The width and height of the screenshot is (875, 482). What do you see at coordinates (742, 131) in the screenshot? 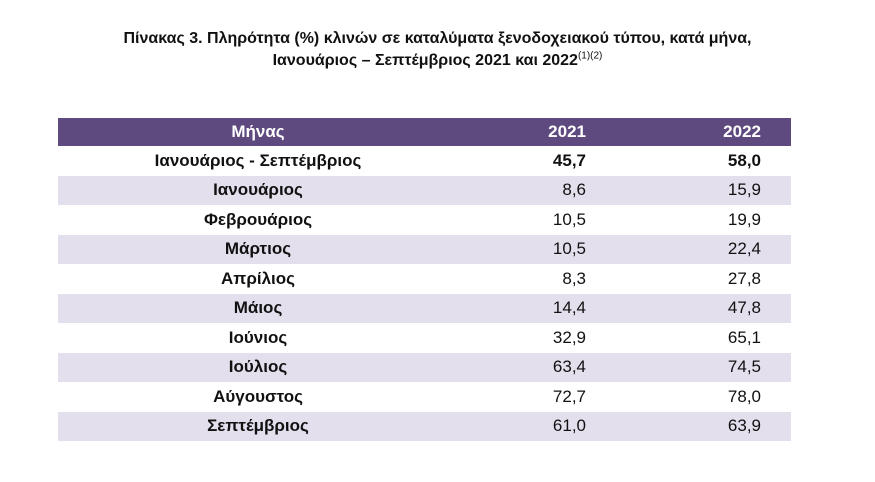
I see `header-year-2022: 2022` at bounding box center [742, 131].